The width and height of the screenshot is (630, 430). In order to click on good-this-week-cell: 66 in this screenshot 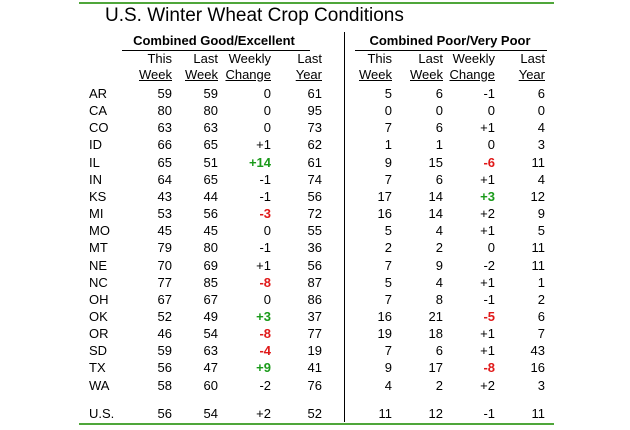, I will do `click(164, 144)`.